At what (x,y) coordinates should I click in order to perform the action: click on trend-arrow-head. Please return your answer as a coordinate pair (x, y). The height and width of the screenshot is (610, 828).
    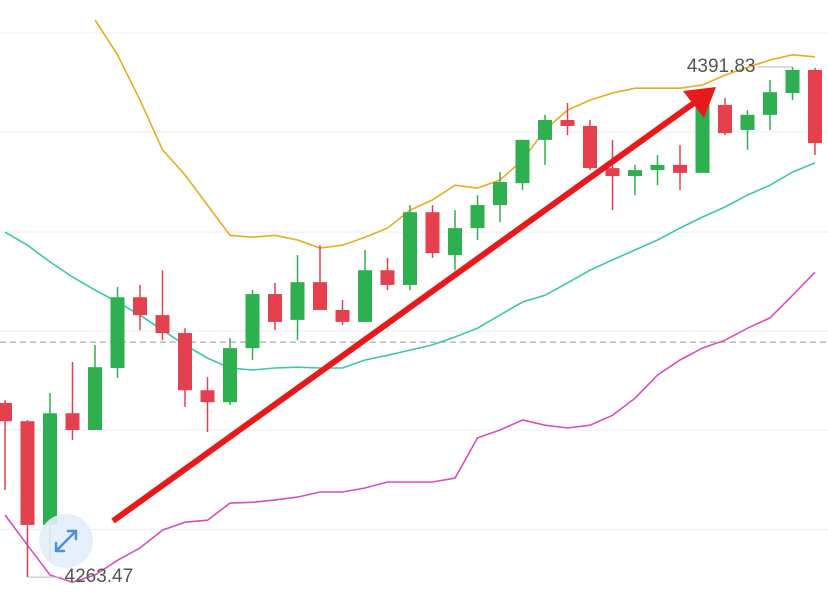
    Looking at the image, I should click on (699, 102).